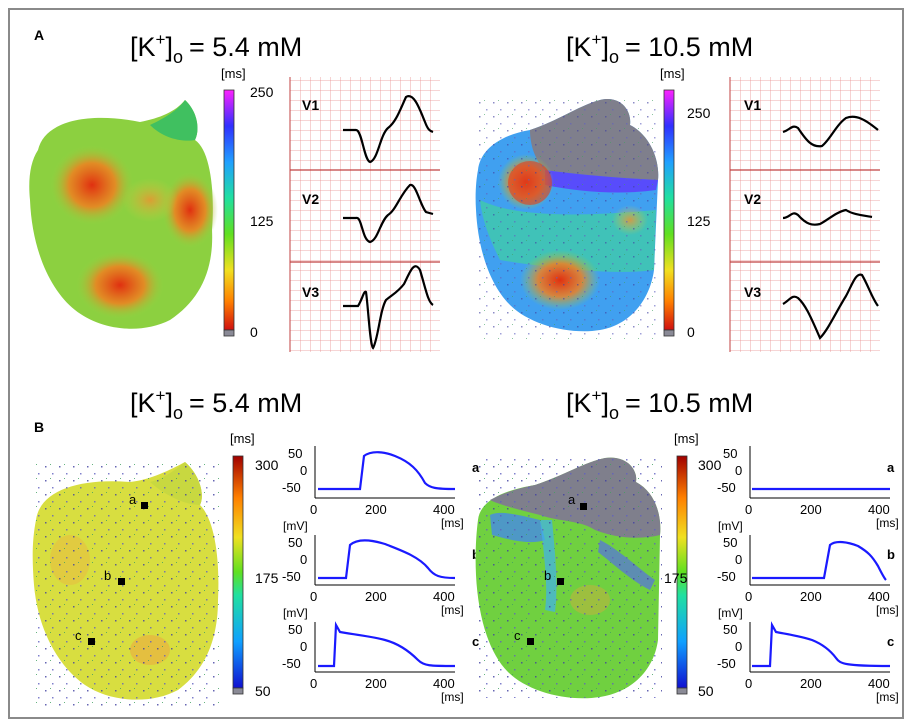 This screenshot has height=727, width=914. I want to click on svg-text: V1, so click(752, 105).